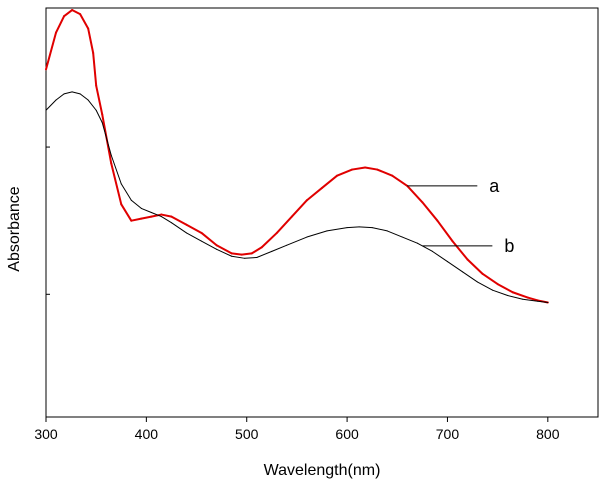  What do you see at coordinates (347, 434) in the screenshot?
I see `x-tick-label-600: 600` at bounding box center [347, 434].